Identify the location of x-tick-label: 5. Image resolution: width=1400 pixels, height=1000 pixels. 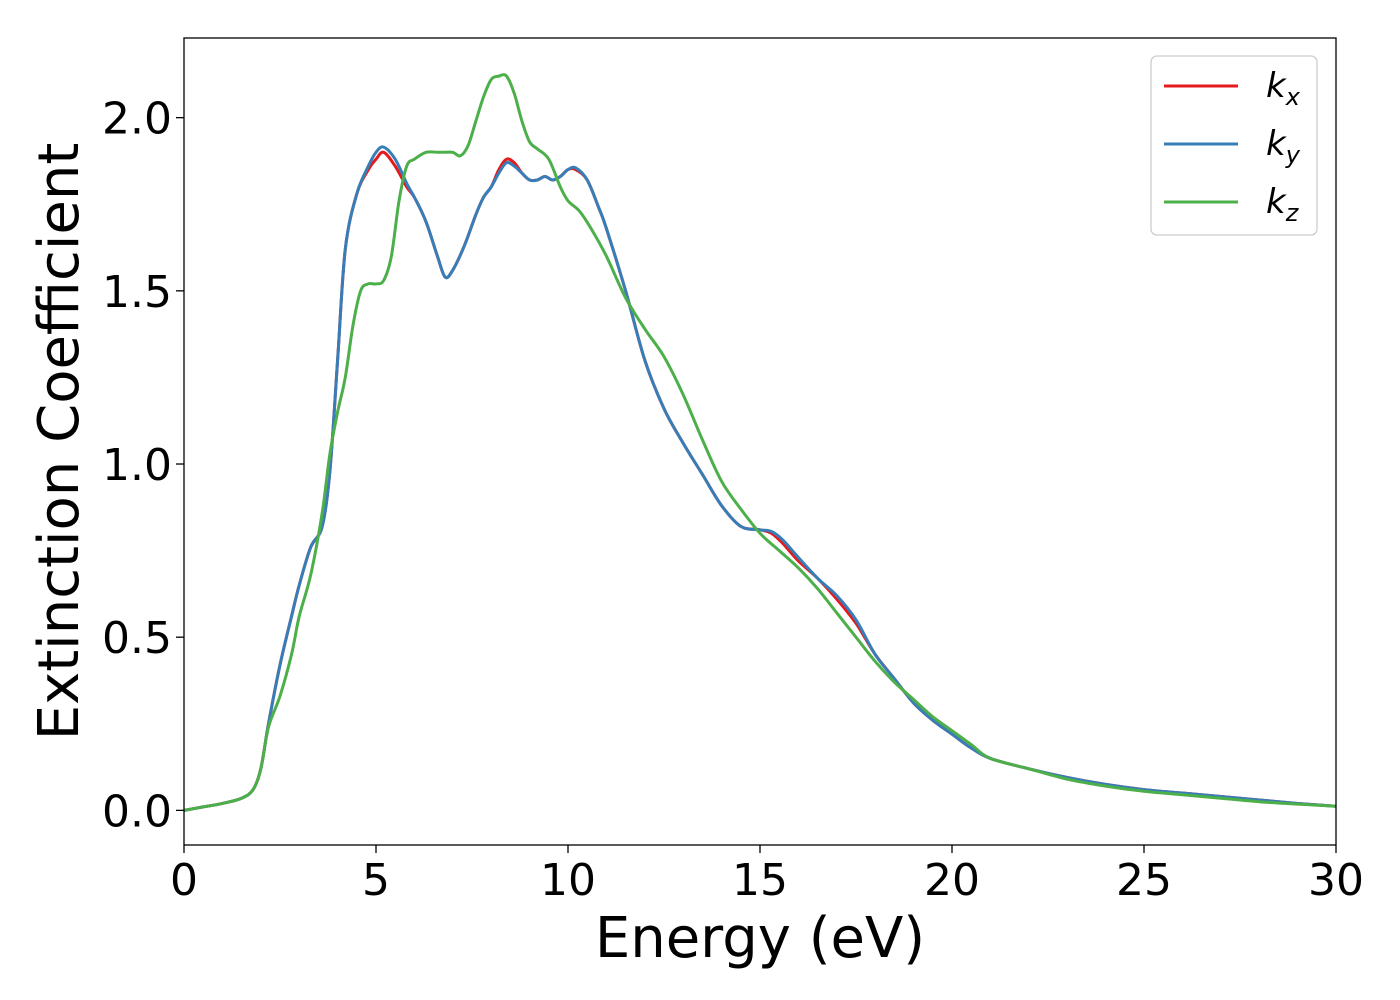
(376, 880).